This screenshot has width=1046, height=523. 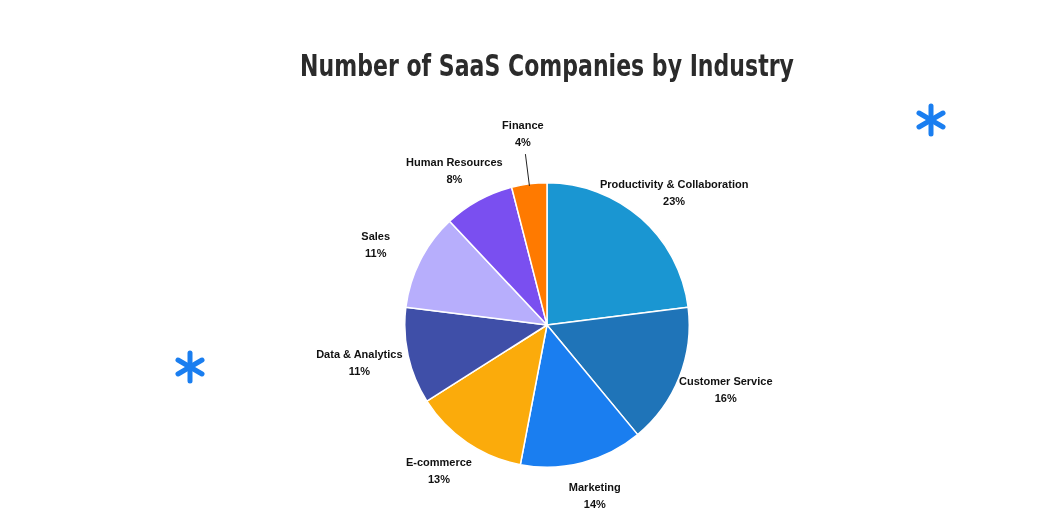 What do you see at coordinates (547, 65) in the screenshot?
I see `chart-title: Number of SaaS Companies by Industry` at bounding box center [547, 65].